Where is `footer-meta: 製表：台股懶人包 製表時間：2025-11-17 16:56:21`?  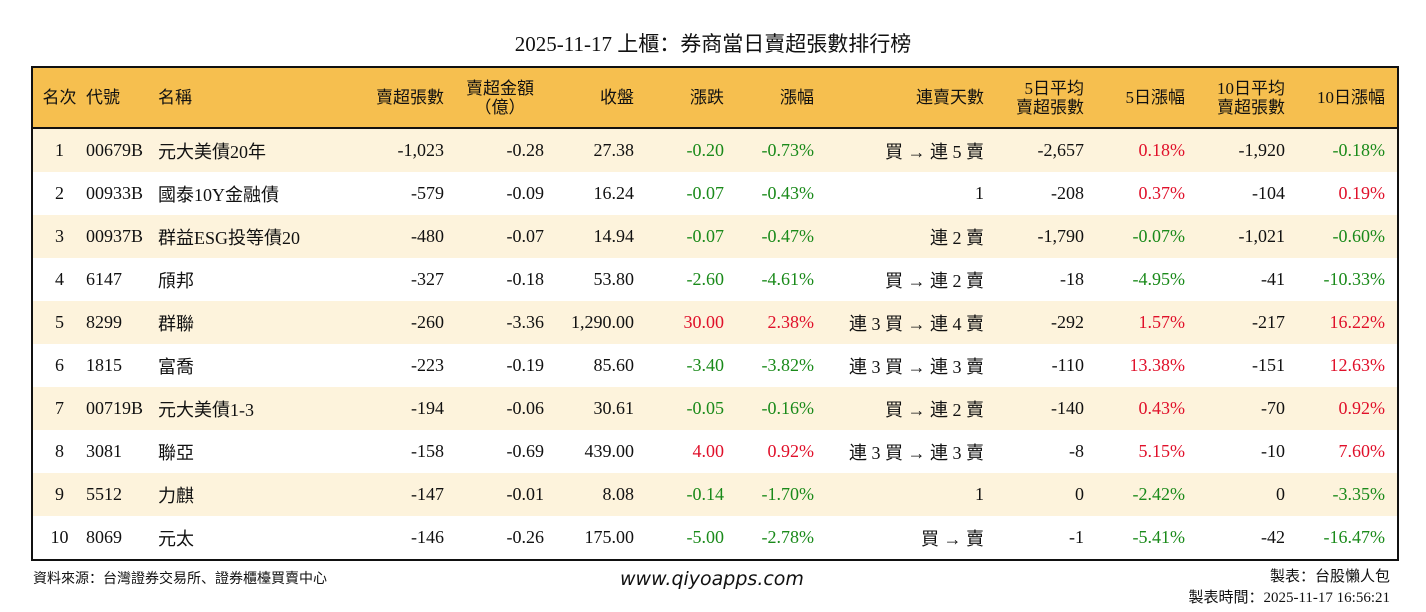
footer-meta: 製表：台股懶人包 製表時間：2025-11-17 16:56:21 is located at coordinates (1289, 588).